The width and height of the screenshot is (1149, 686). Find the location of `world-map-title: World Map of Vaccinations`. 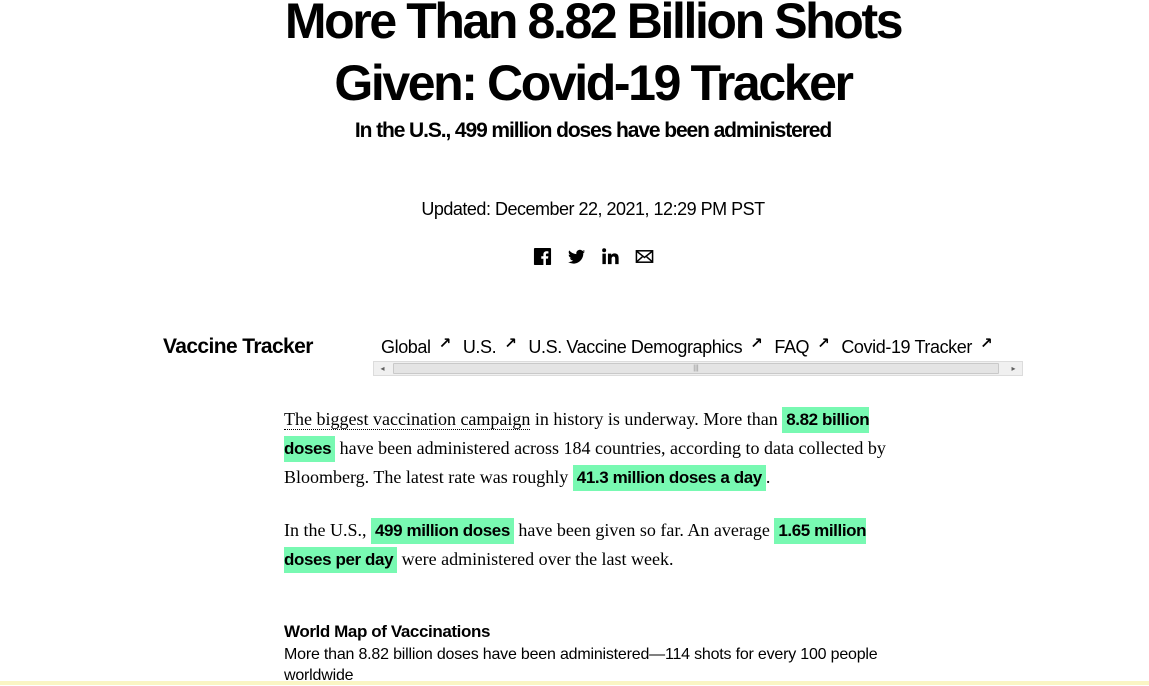

world-map-title: World Map of Vaccinations is located at coordinates (387, 631).